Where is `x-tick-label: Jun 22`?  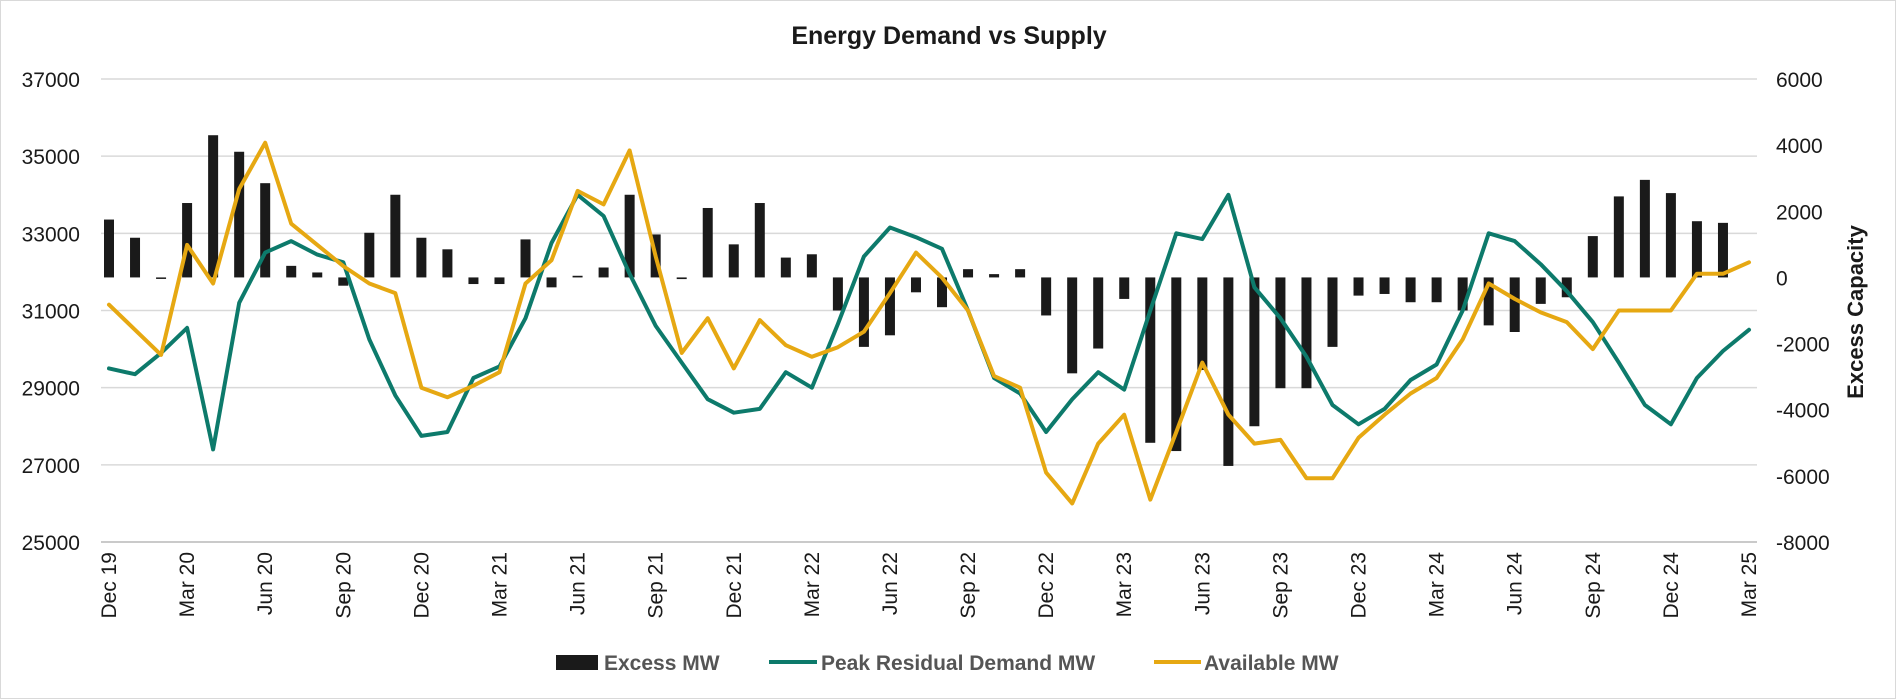
x-tick-label: Jun 22 is located at coordinates (890, 583).